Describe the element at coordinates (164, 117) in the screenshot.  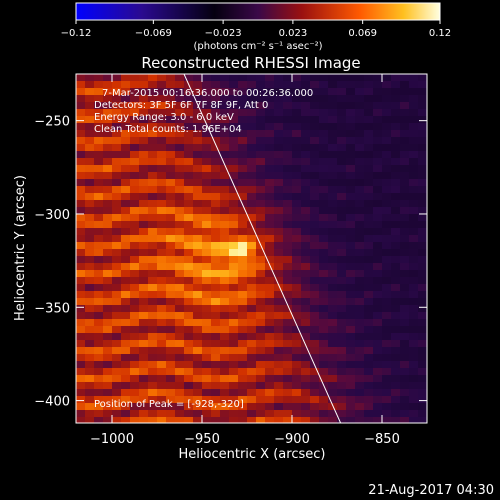
I see `energy-range-text: Energy Range: 3.0 - 6.0 keV` at that location.